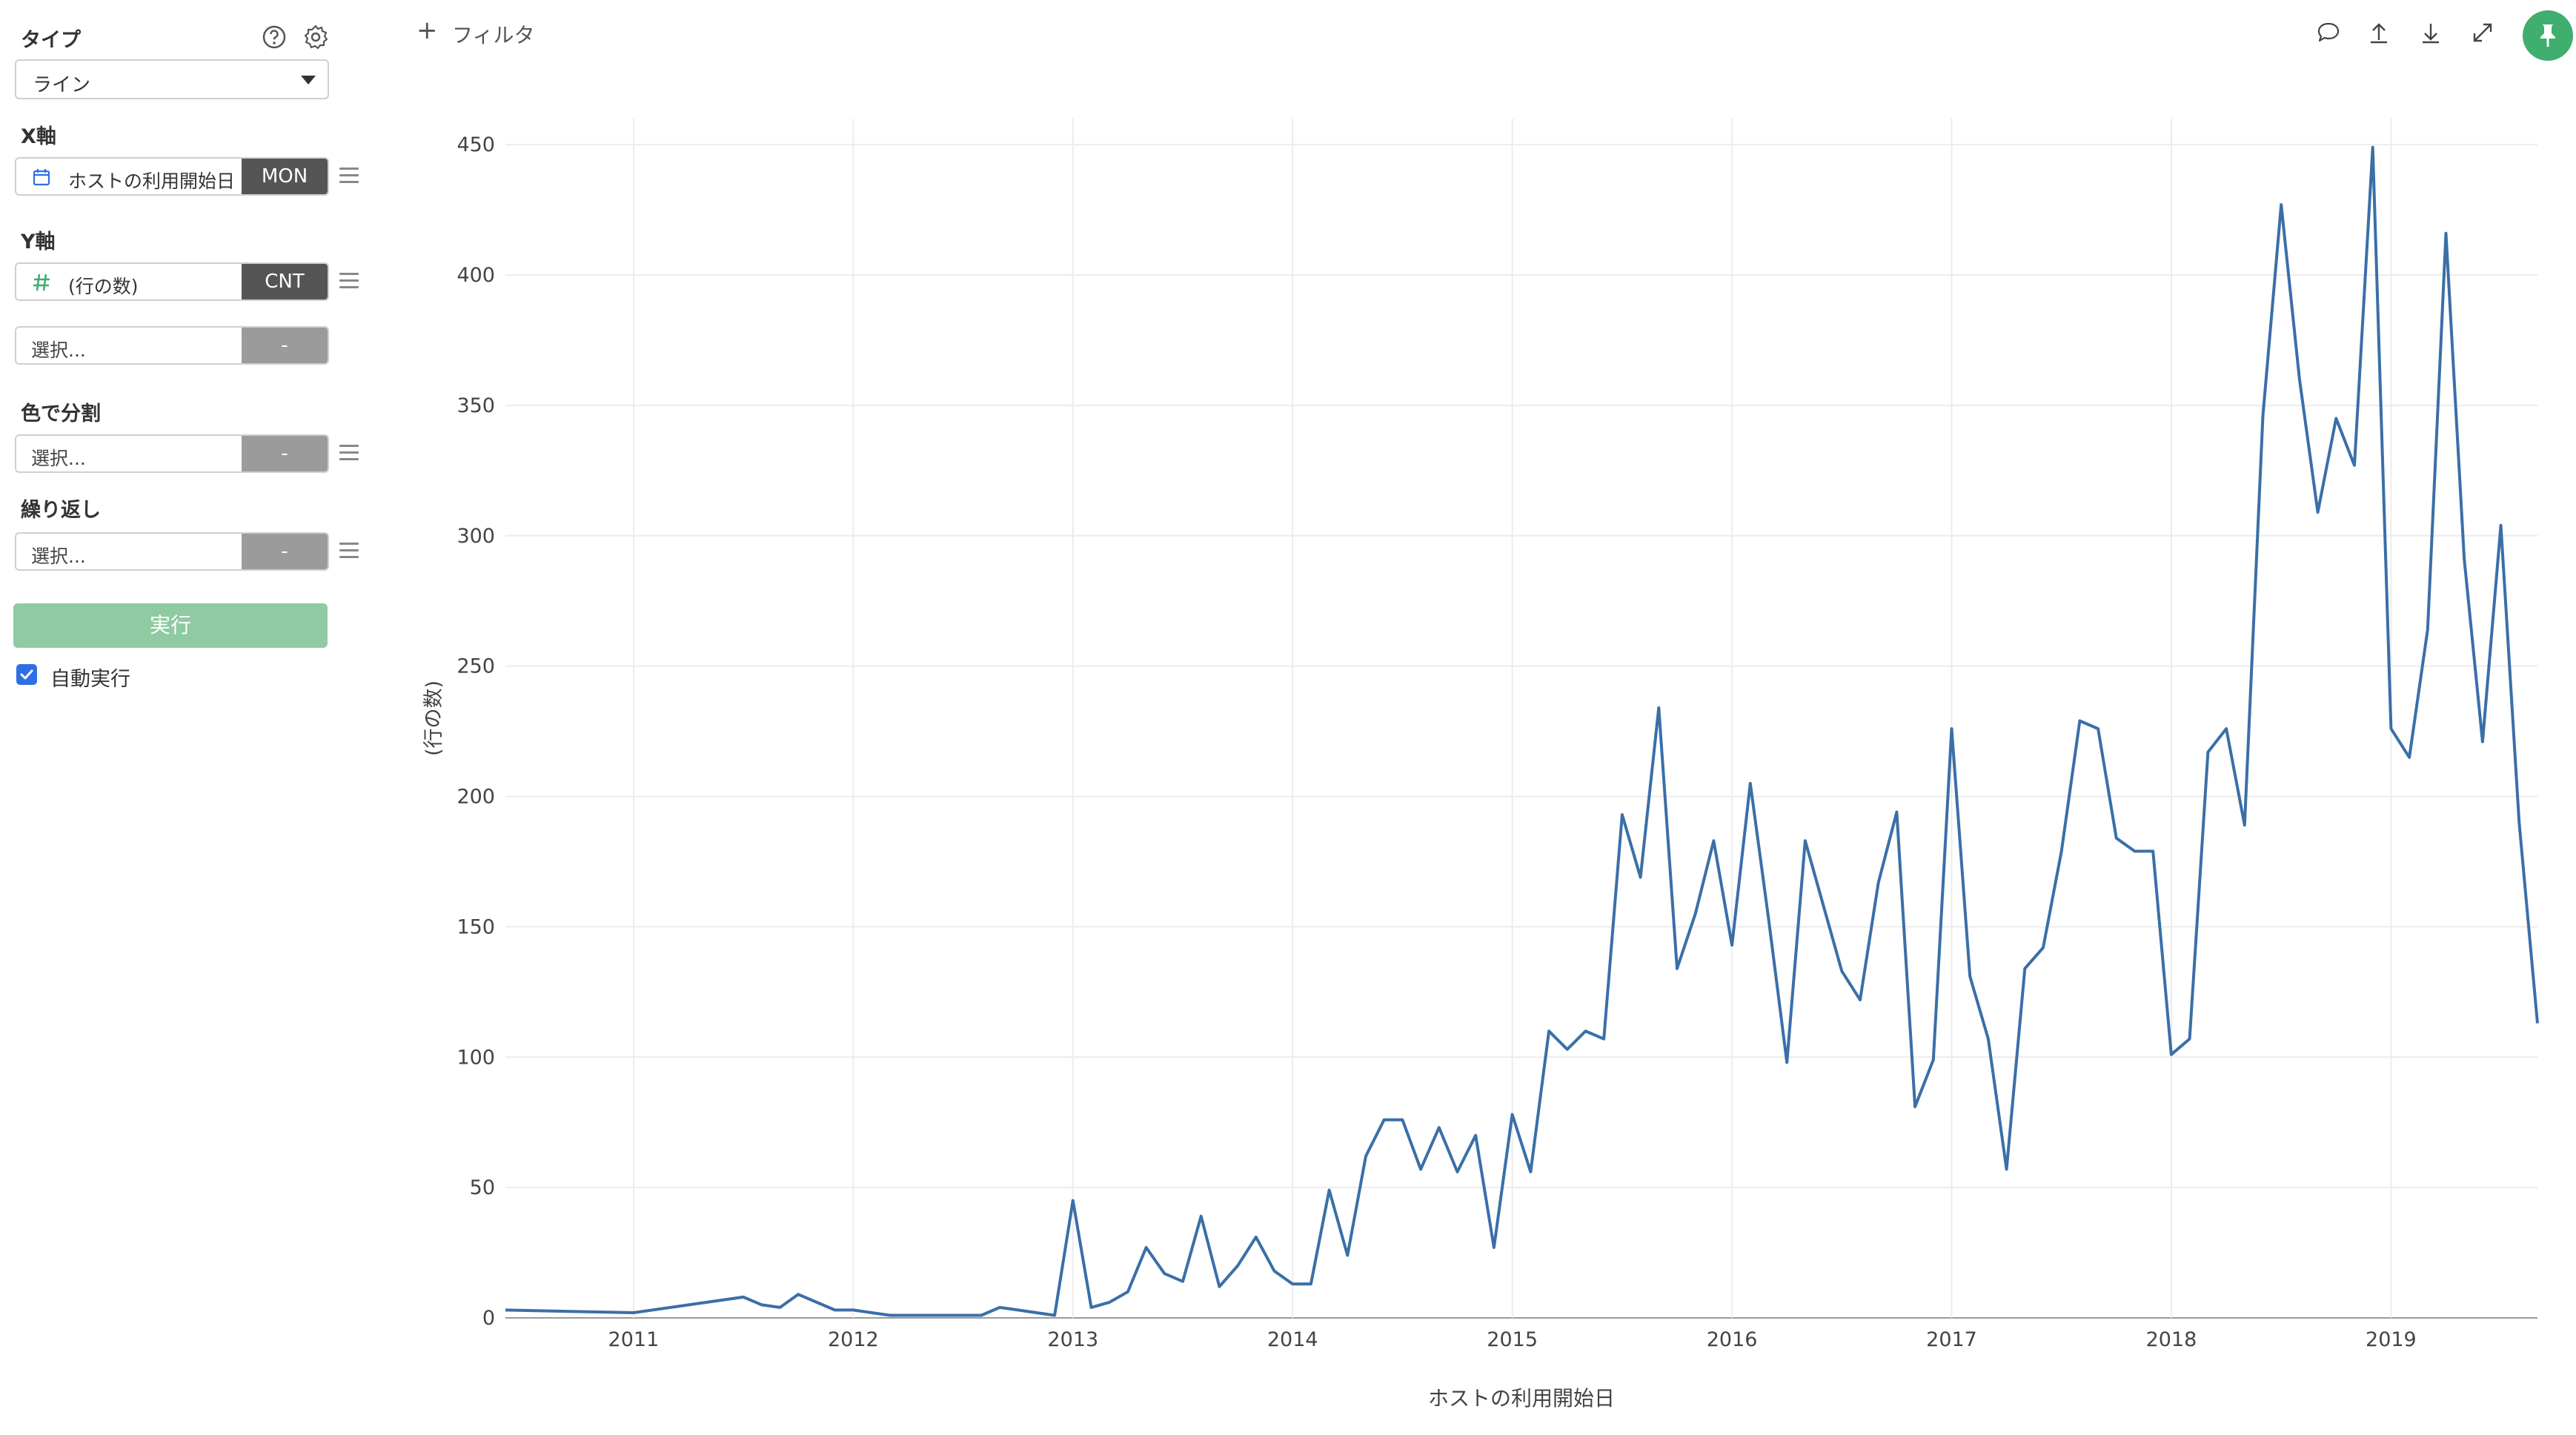  I want to click on x-axis-drag-handle, so click(349, 176).